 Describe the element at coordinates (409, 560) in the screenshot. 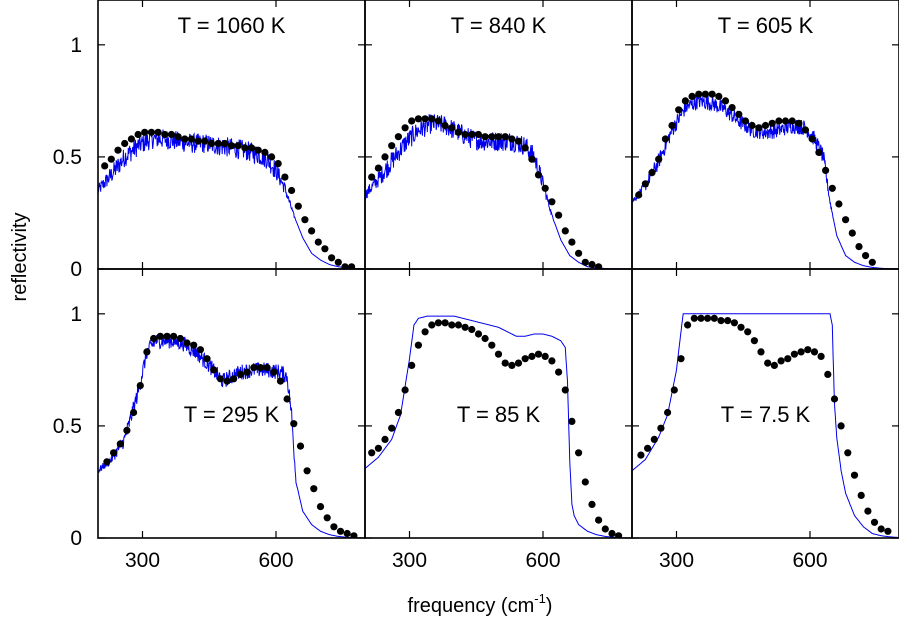

I see `x-tick-label: 300` at that location.